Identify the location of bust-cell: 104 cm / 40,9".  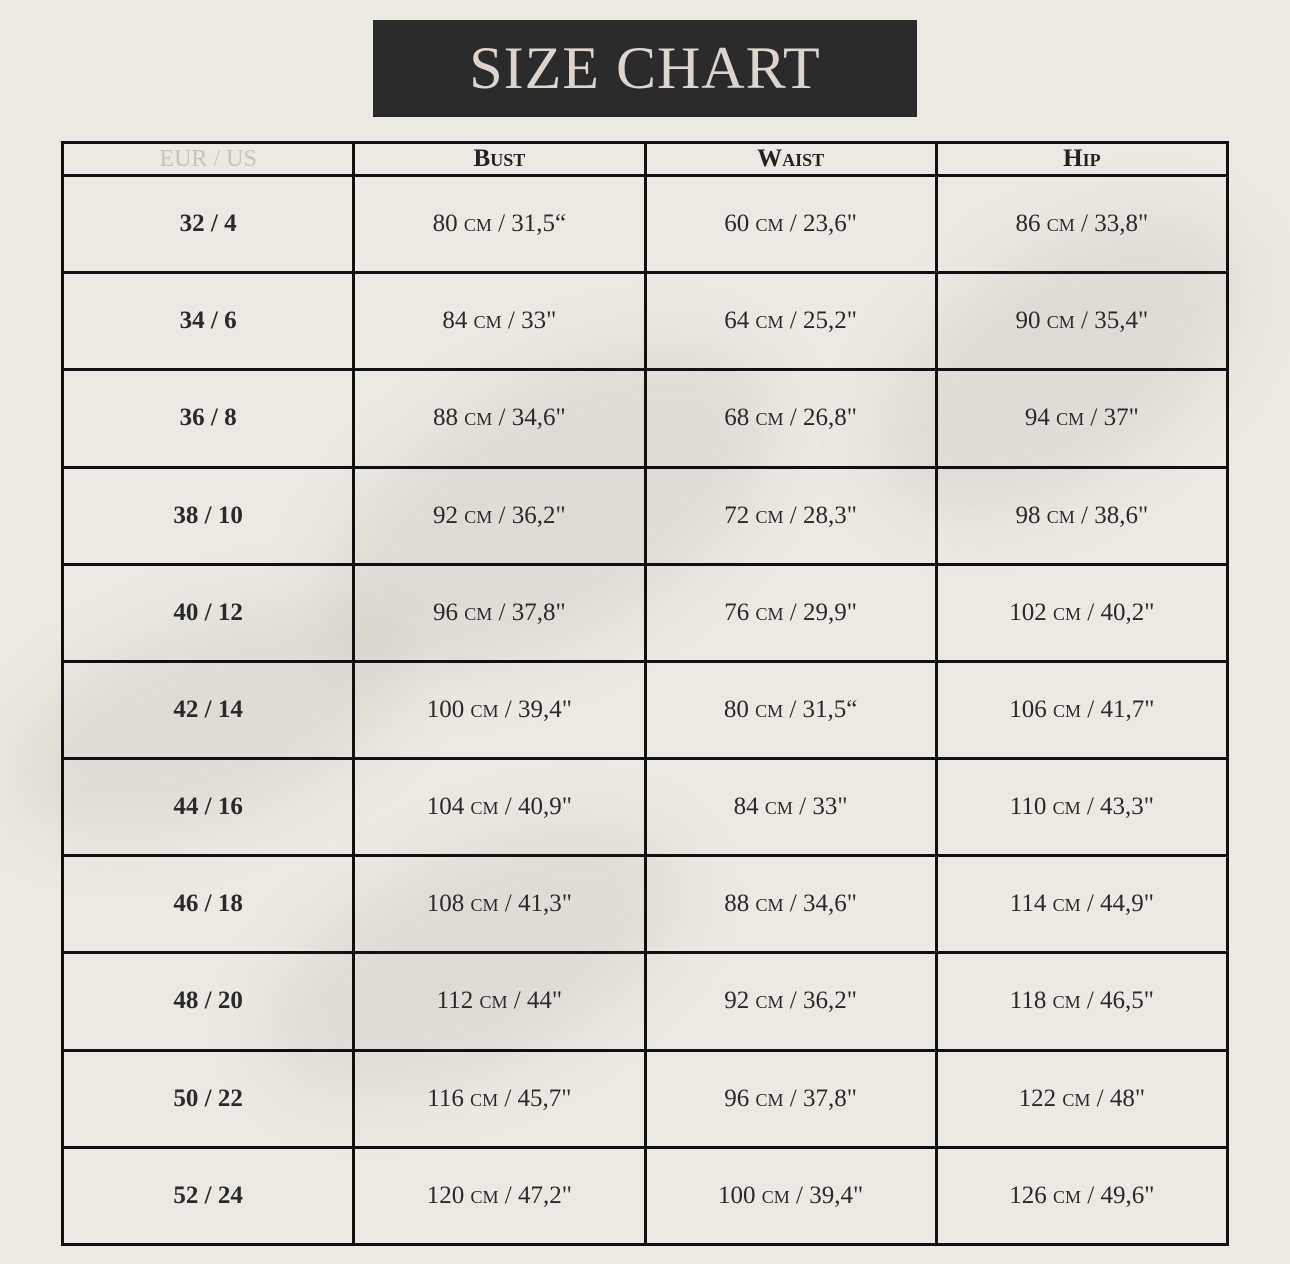
(499, 807).